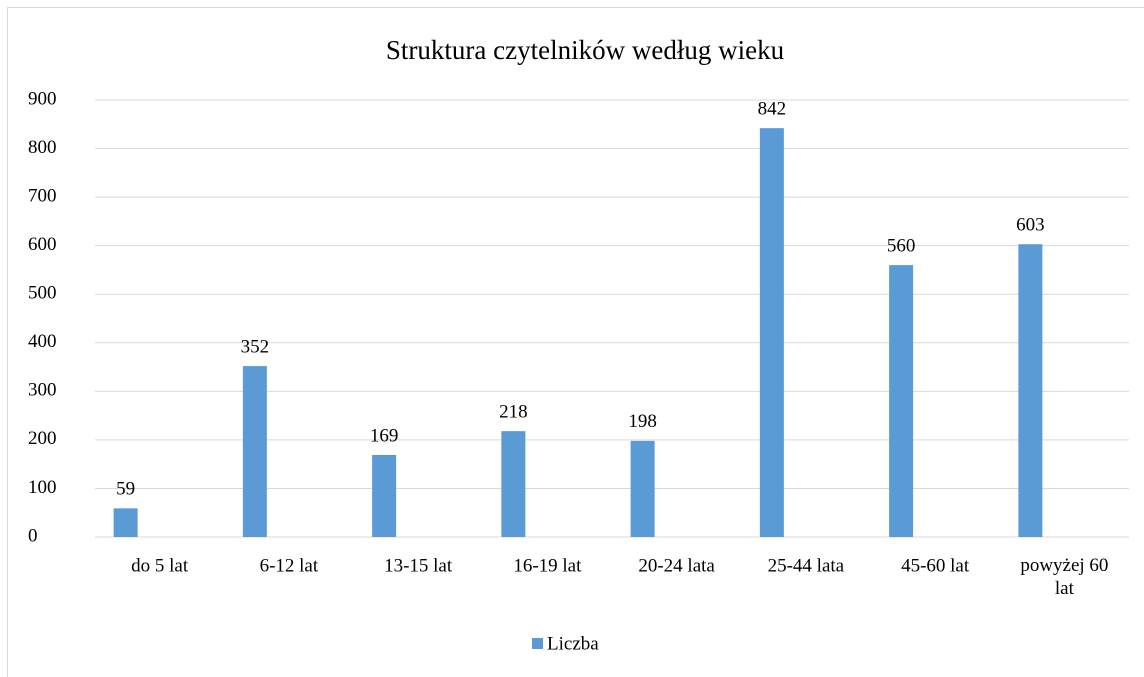 The image size is (1144, 677). Describe the element at coordinates (418, 565) in the screenshot. I see `x-tick-label: 13-15 lat` at that location.